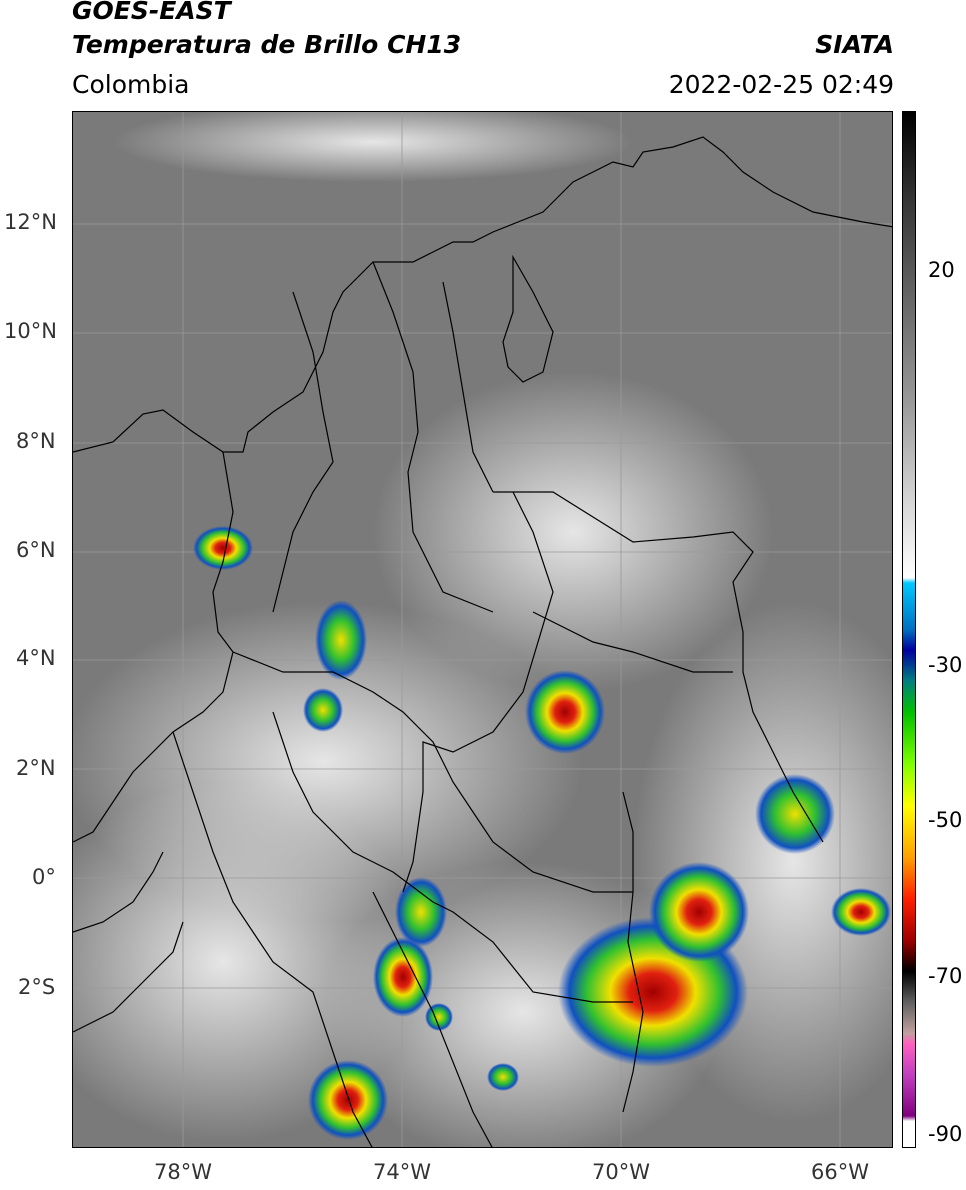 Image resolution: width=966 pixels, height=1190 pixels. I want to click on product-title: Temperatura de Brillo CH13, so click(267, 44).